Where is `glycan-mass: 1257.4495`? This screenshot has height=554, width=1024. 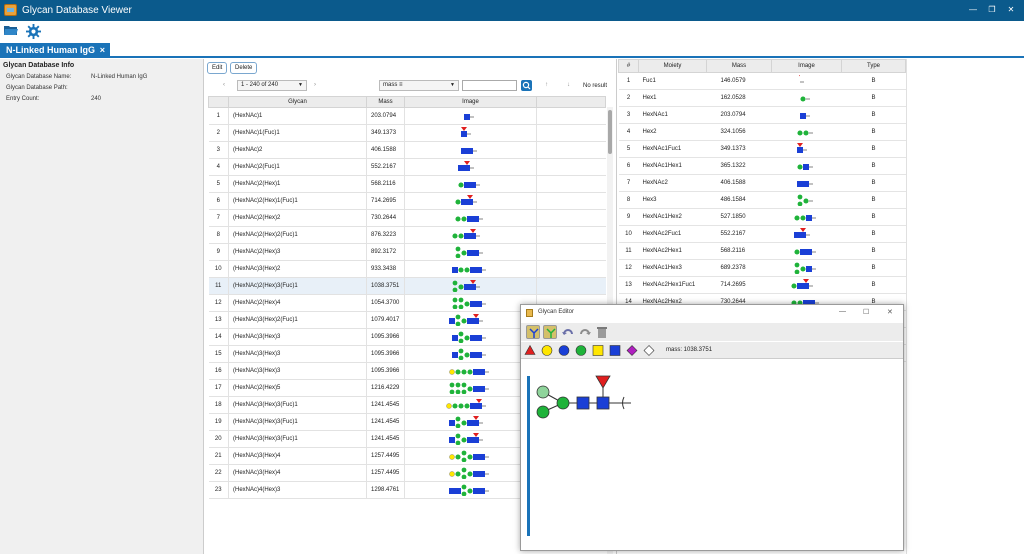
glycan-mass: 1257.4495 is located at coordinates (385, 473).